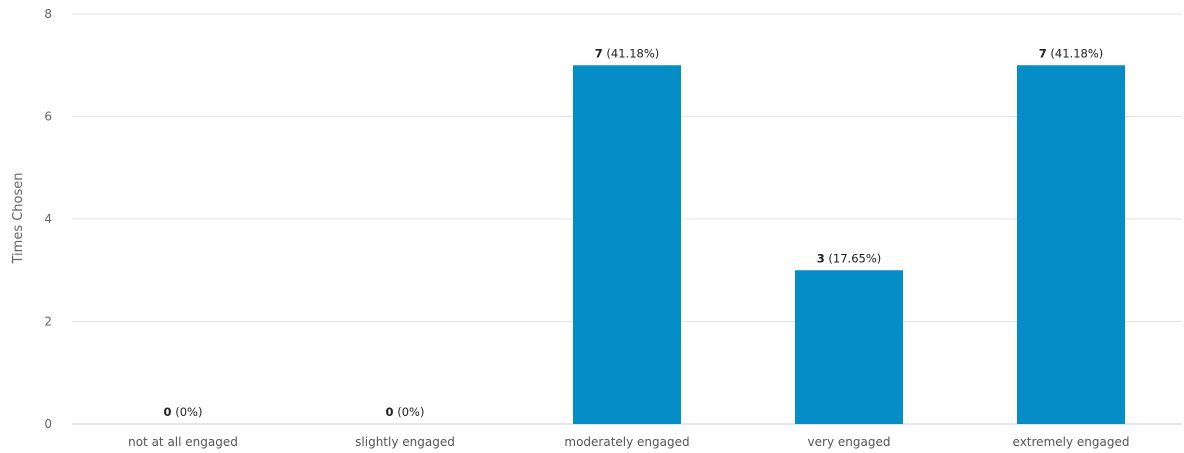 The image size is (1184, 453). What do you see at coordinates (48, 219) in the screenshot?
I see `y-tick-label: 4` at bounding box center [48, 219].